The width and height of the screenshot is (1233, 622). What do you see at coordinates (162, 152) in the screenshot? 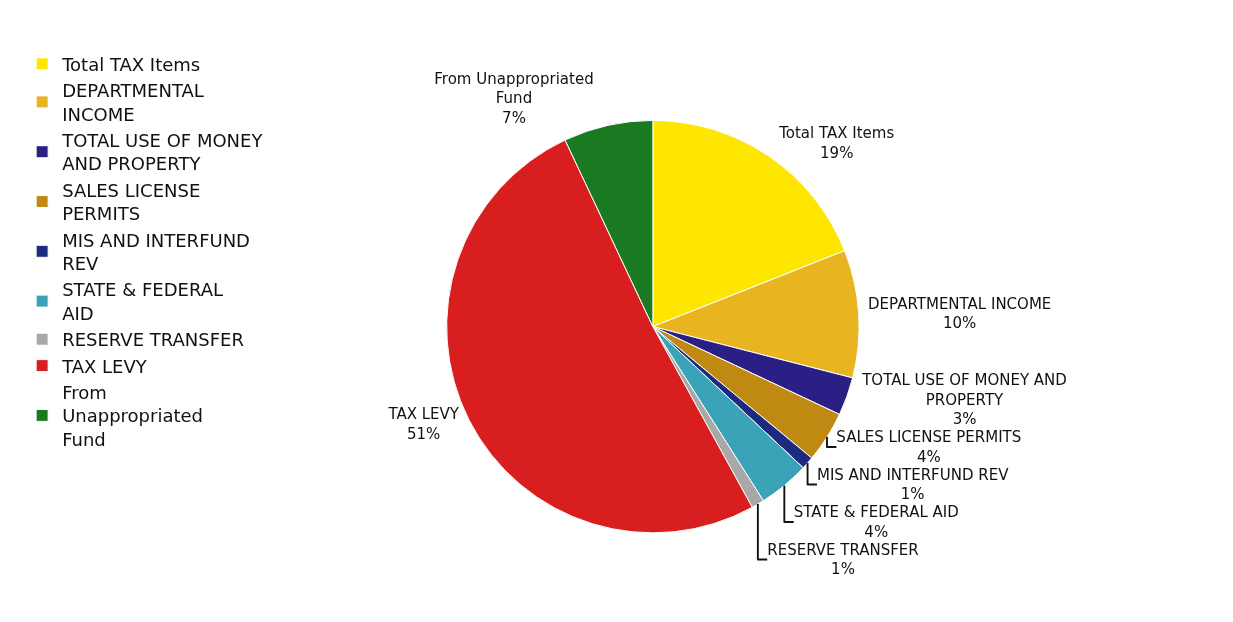
I see `legend-label: TOTAL USE OF MONEY AND PROPERTY` at bounding box center [162, 152].